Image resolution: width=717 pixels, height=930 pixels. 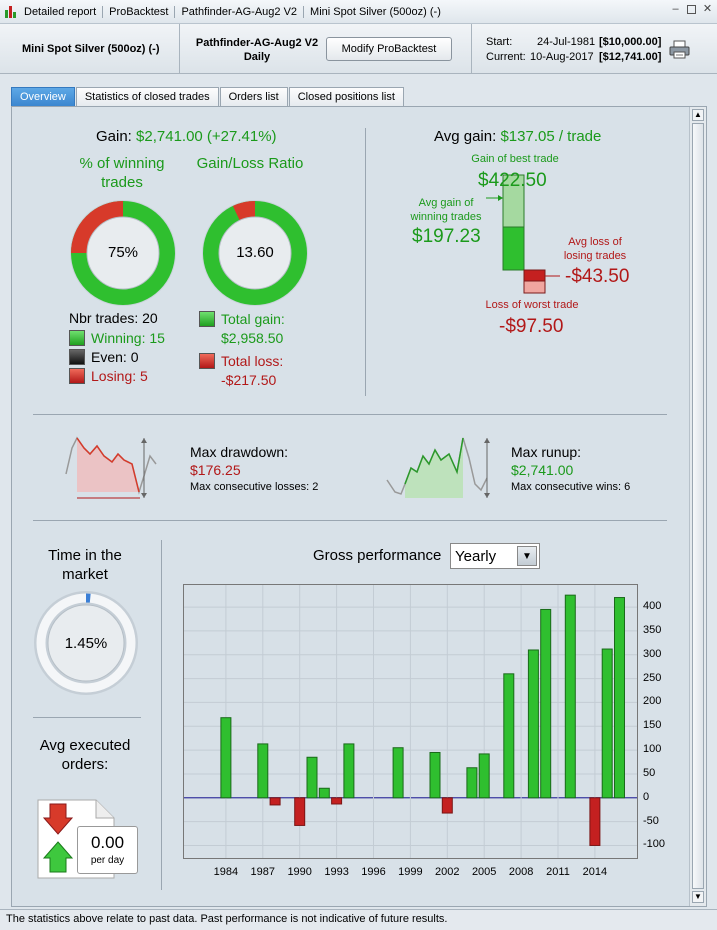 What do you see at coordinates (531, 326) in the screenshot?
I see `worst-trade-value: -$97.50` at bounding box center [531, 326].